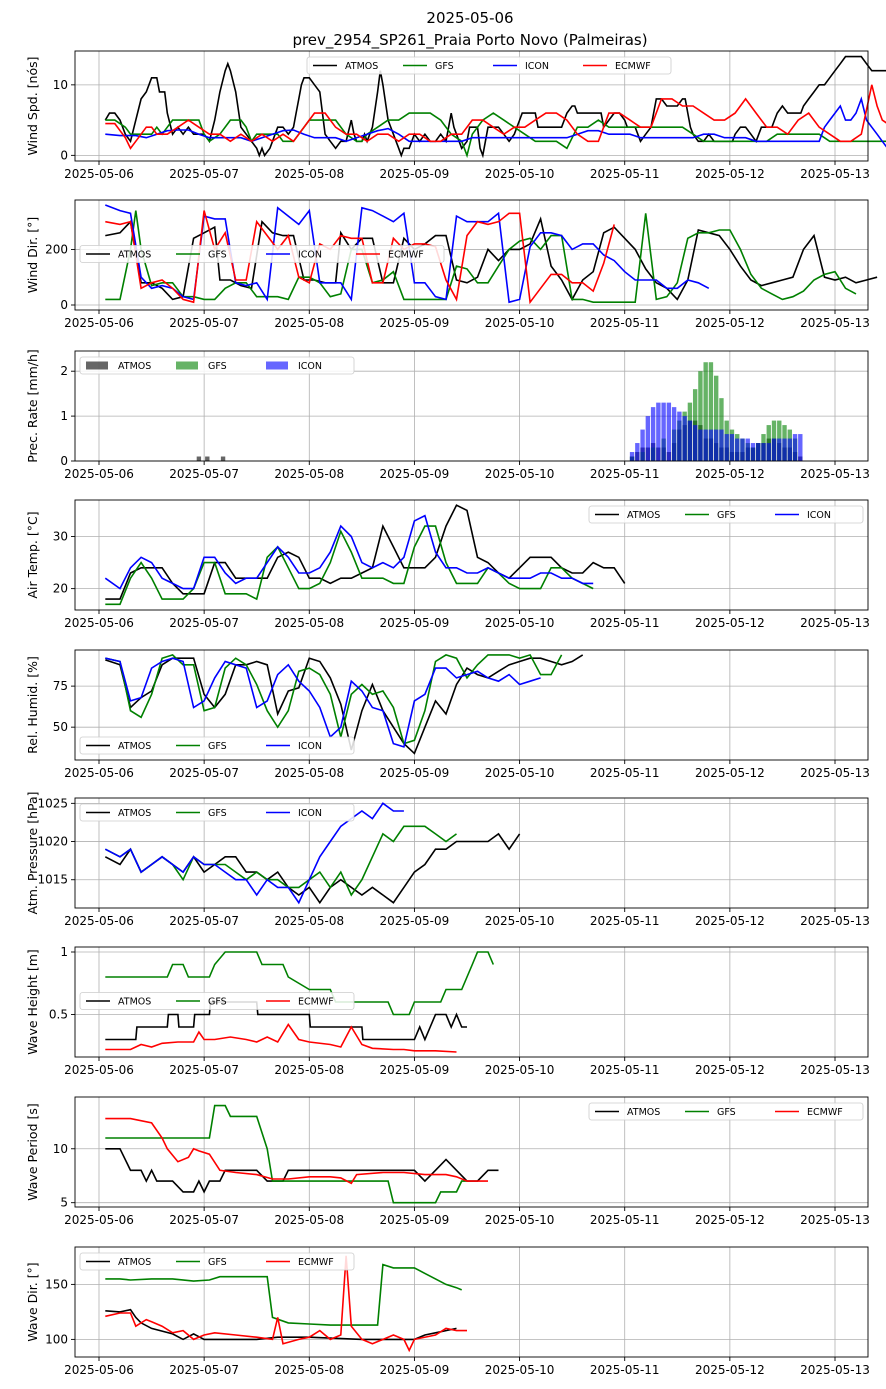  I want to click on y-tick-label: 10, so click(60, 1149).